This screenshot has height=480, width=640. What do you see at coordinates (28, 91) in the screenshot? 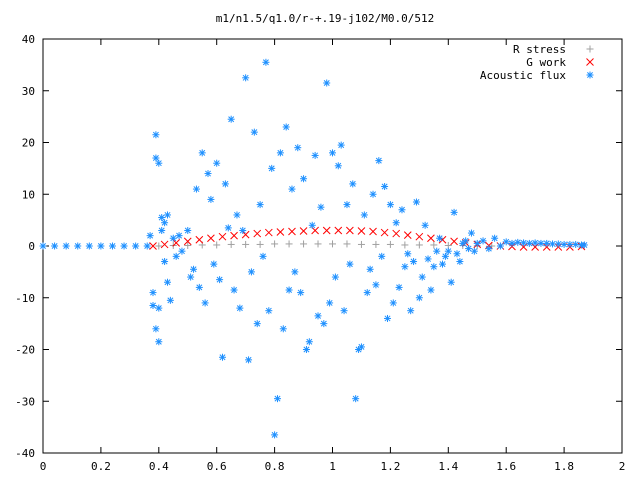
I see `y-tick-label: 30` at bounding box center [28, 91].